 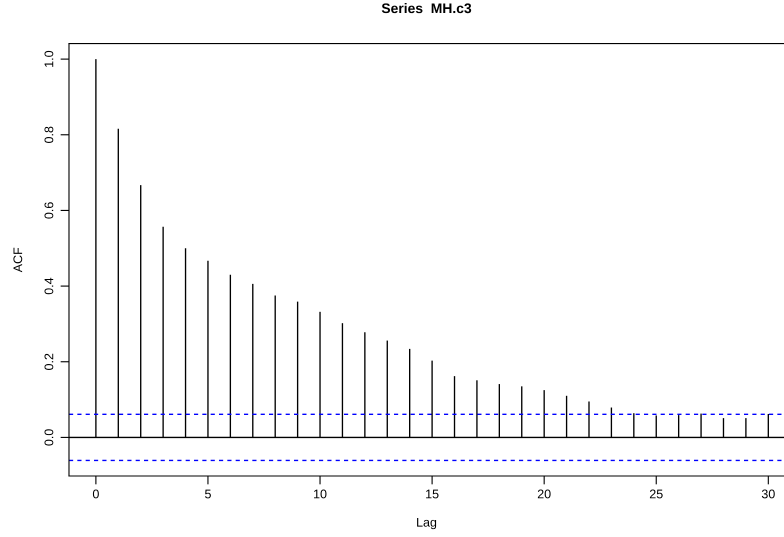 What do you see at coordinates (656, 494) in the screenshot?
I see `x-tick-label: 25` at bounding box center [656, 494].